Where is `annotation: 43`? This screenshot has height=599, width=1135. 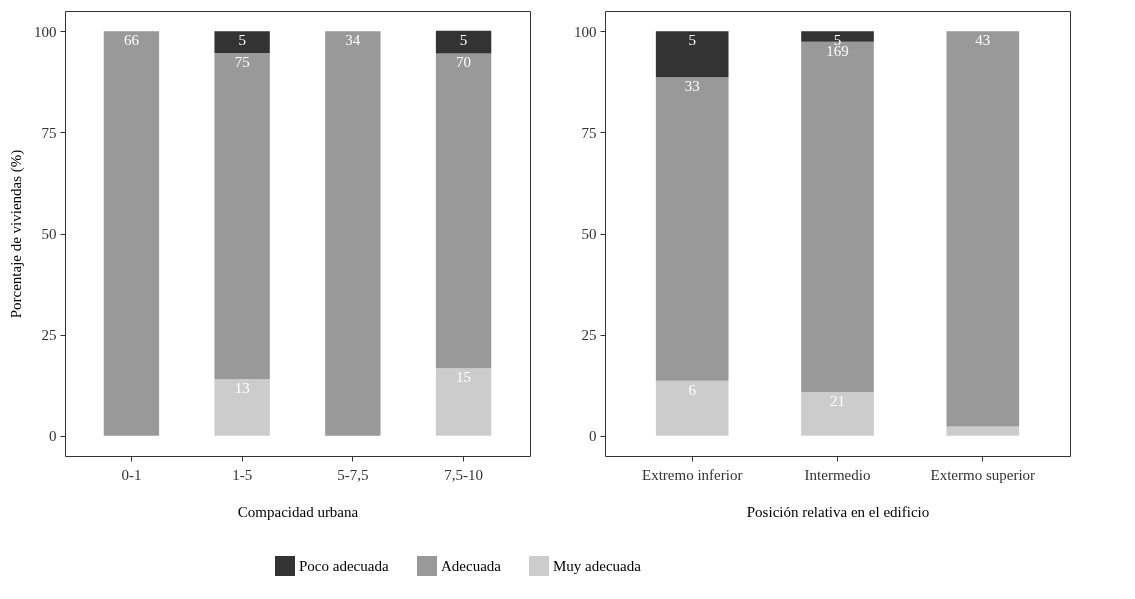 annotation: 43 is located at coordinates (983, 40).